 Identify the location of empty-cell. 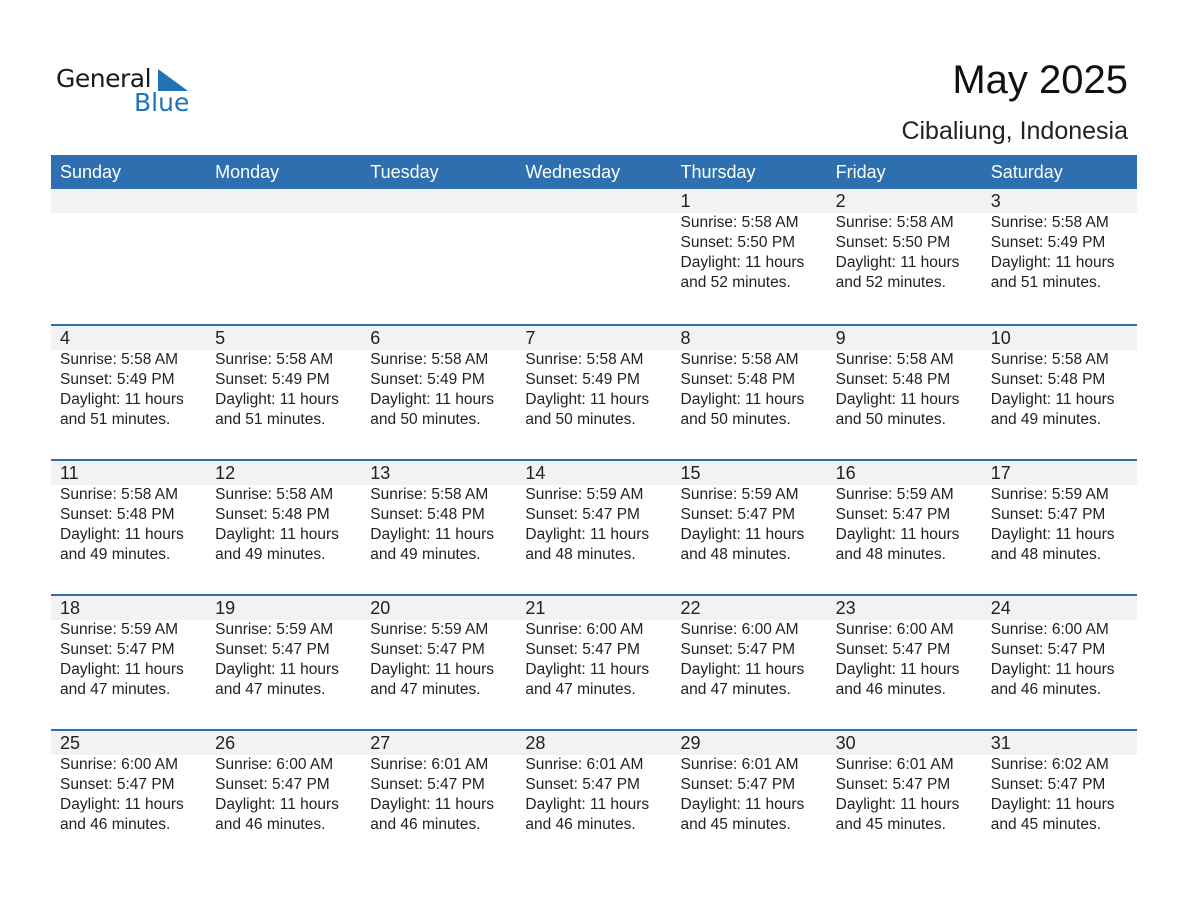
(438, 256).